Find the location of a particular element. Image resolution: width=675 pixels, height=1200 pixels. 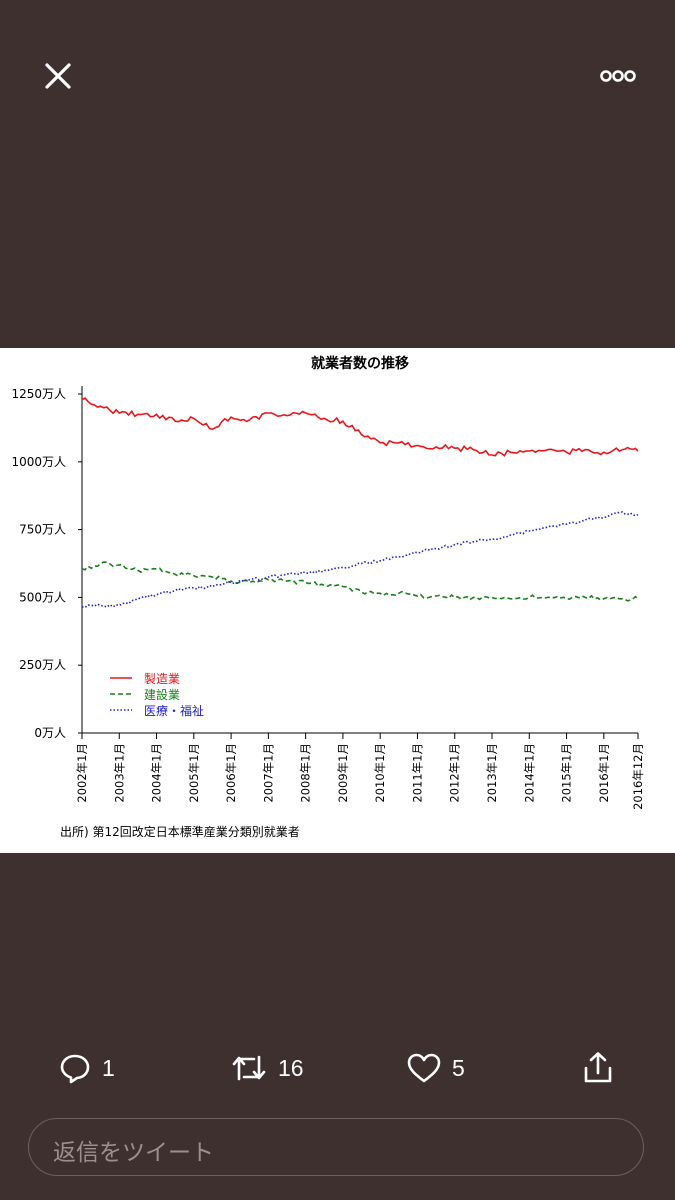

viewer-top-bar is located at coordinates (337, 75).